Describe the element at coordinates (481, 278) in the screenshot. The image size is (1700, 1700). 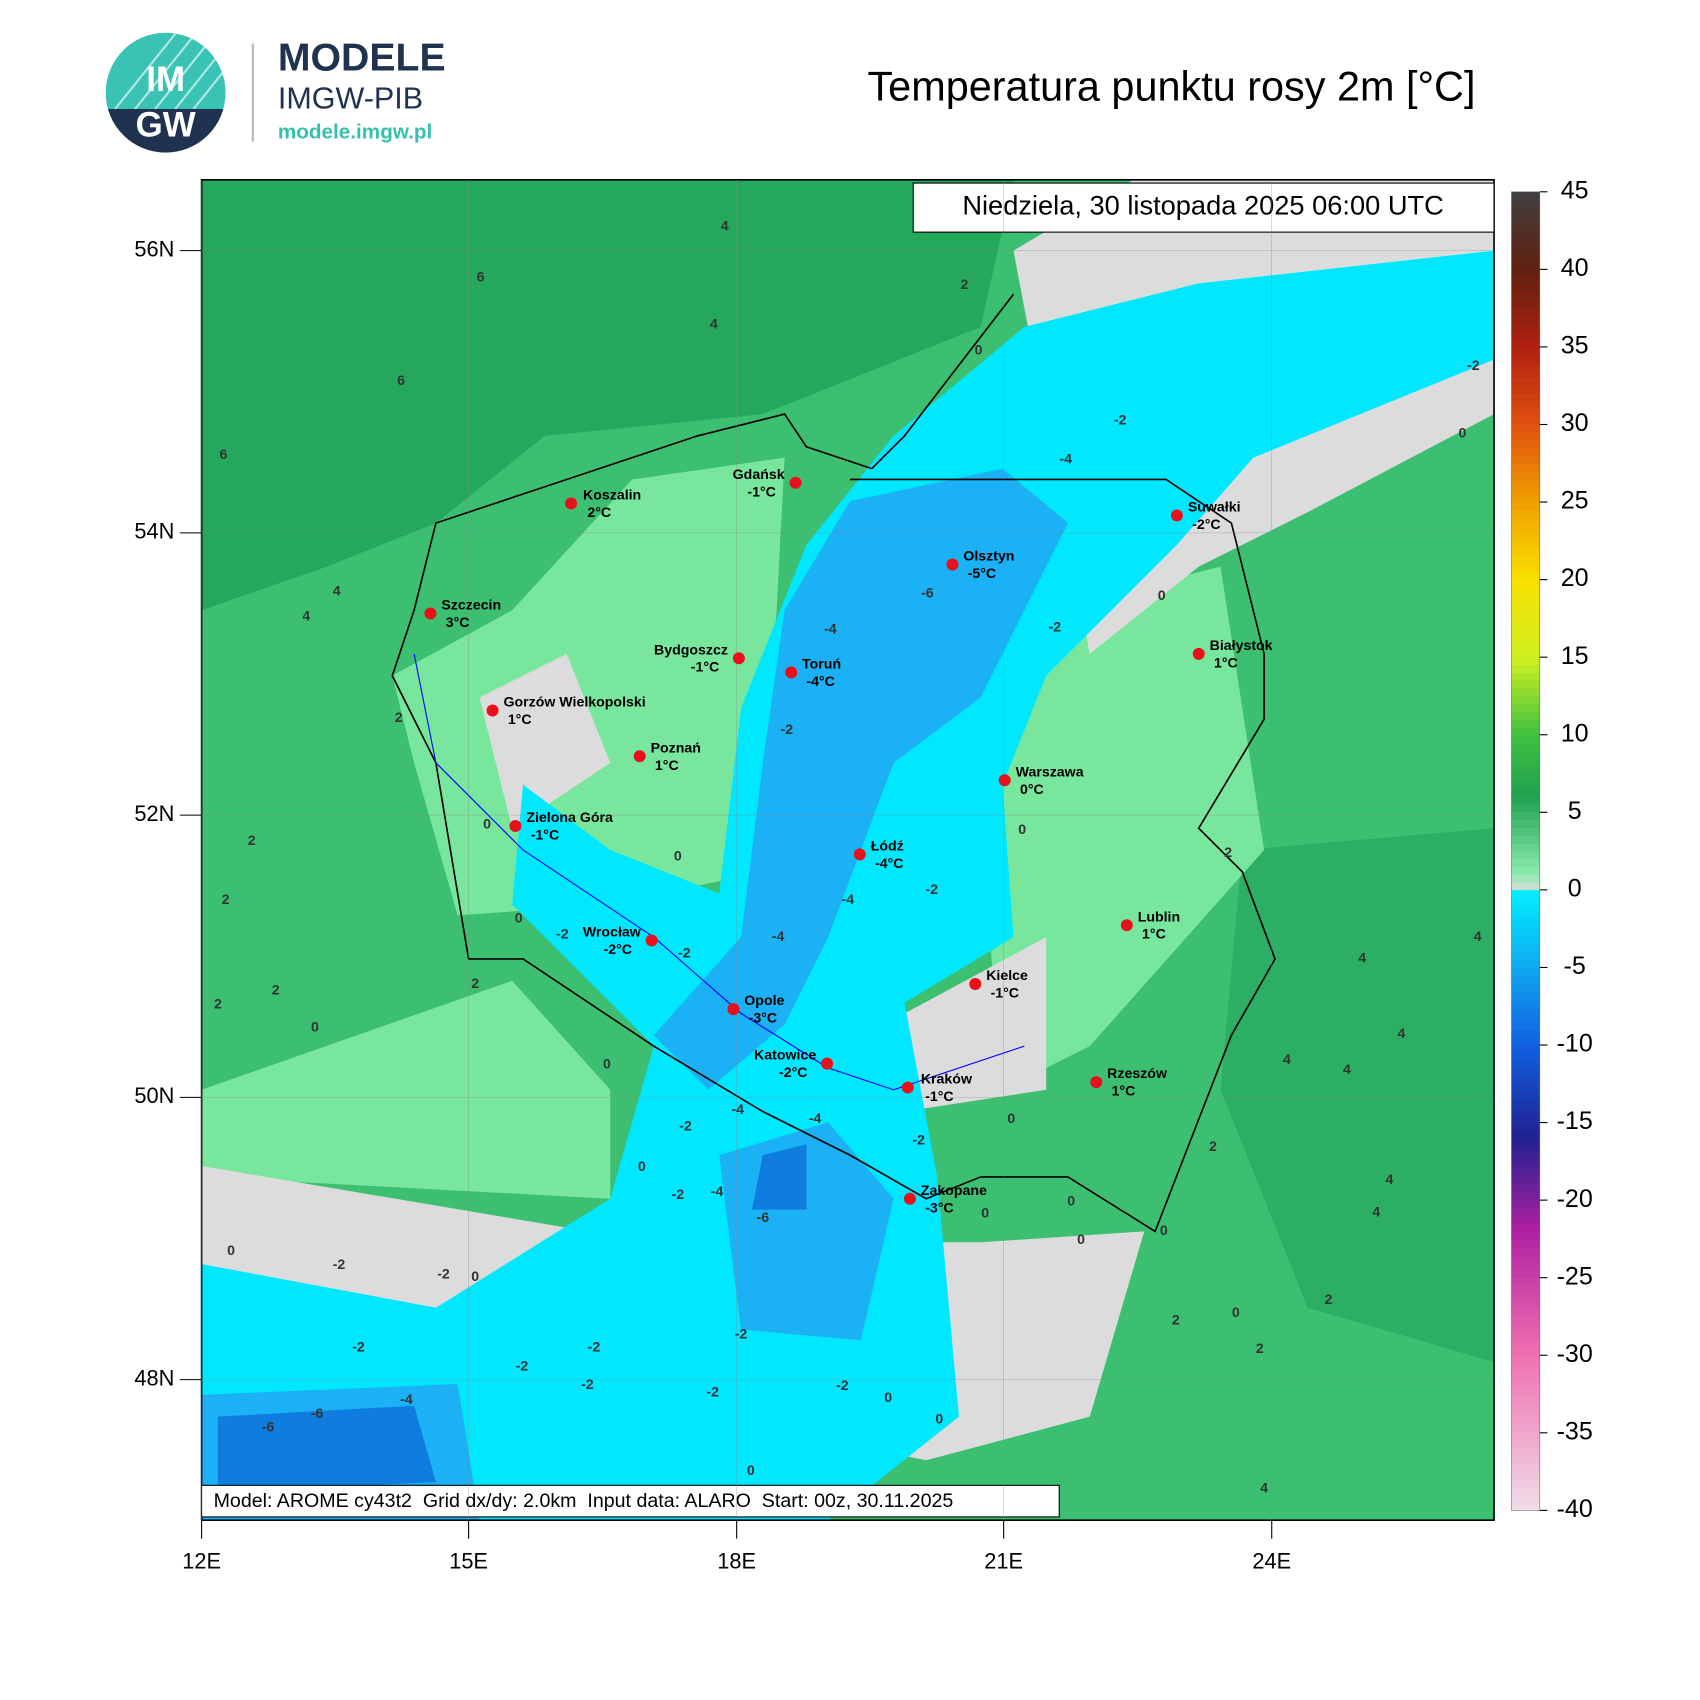
I see `contour-label: 6` at that location.